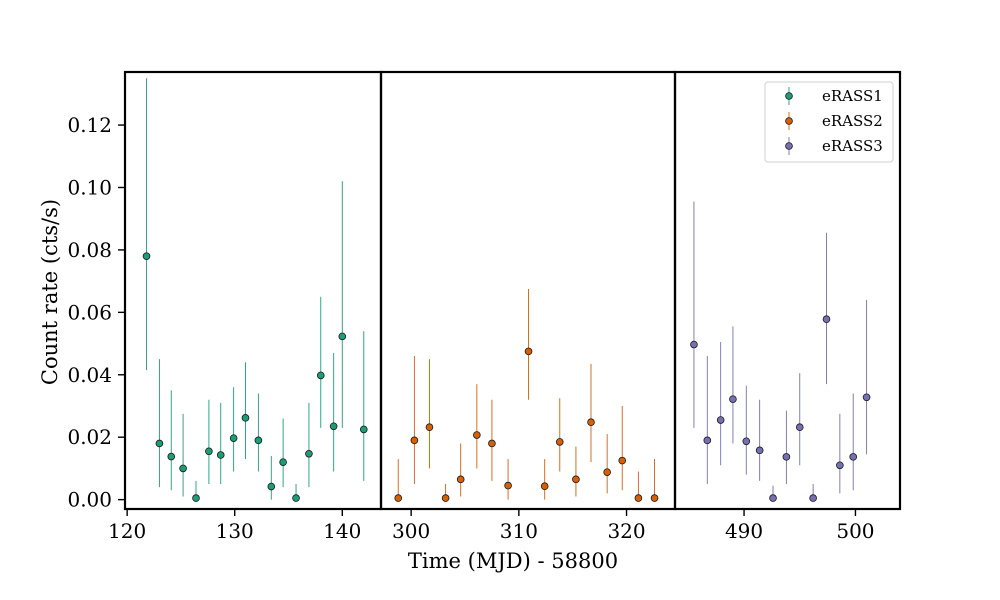 This screenshot has width=1000, height=600. I want to click on legend-item: eRASS1, so click(834, 96).